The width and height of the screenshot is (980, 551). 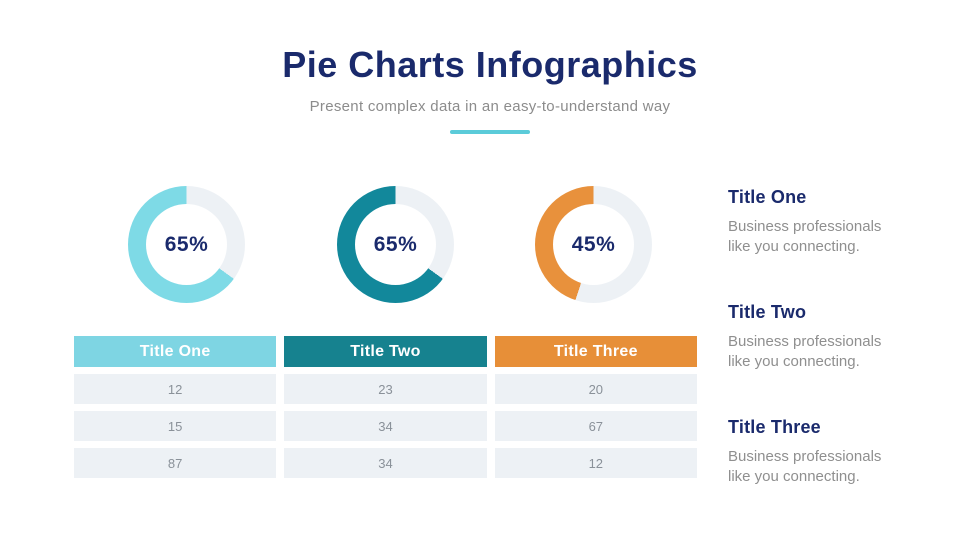 What do you see at coordinates (175, 463) in the screenshot?
I see `table-cell: 87` at bounding box center [175, 463].